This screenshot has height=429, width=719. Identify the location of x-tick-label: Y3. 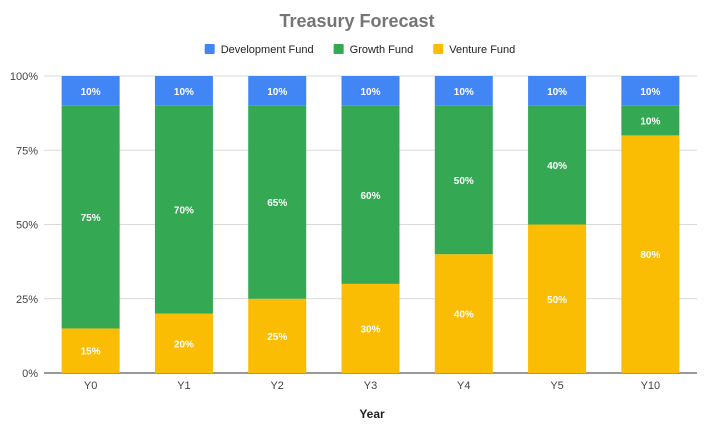
(370, 386).